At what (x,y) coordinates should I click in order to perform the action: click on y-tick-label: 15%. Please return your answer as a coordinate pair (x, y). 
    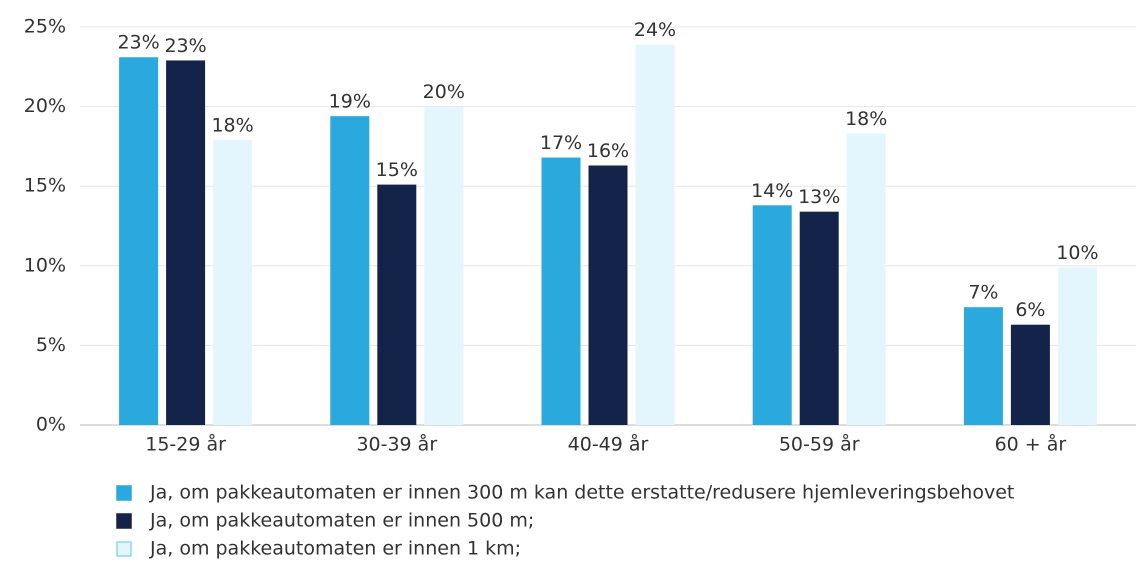
    Looking at the image, I should click on (45, 186).